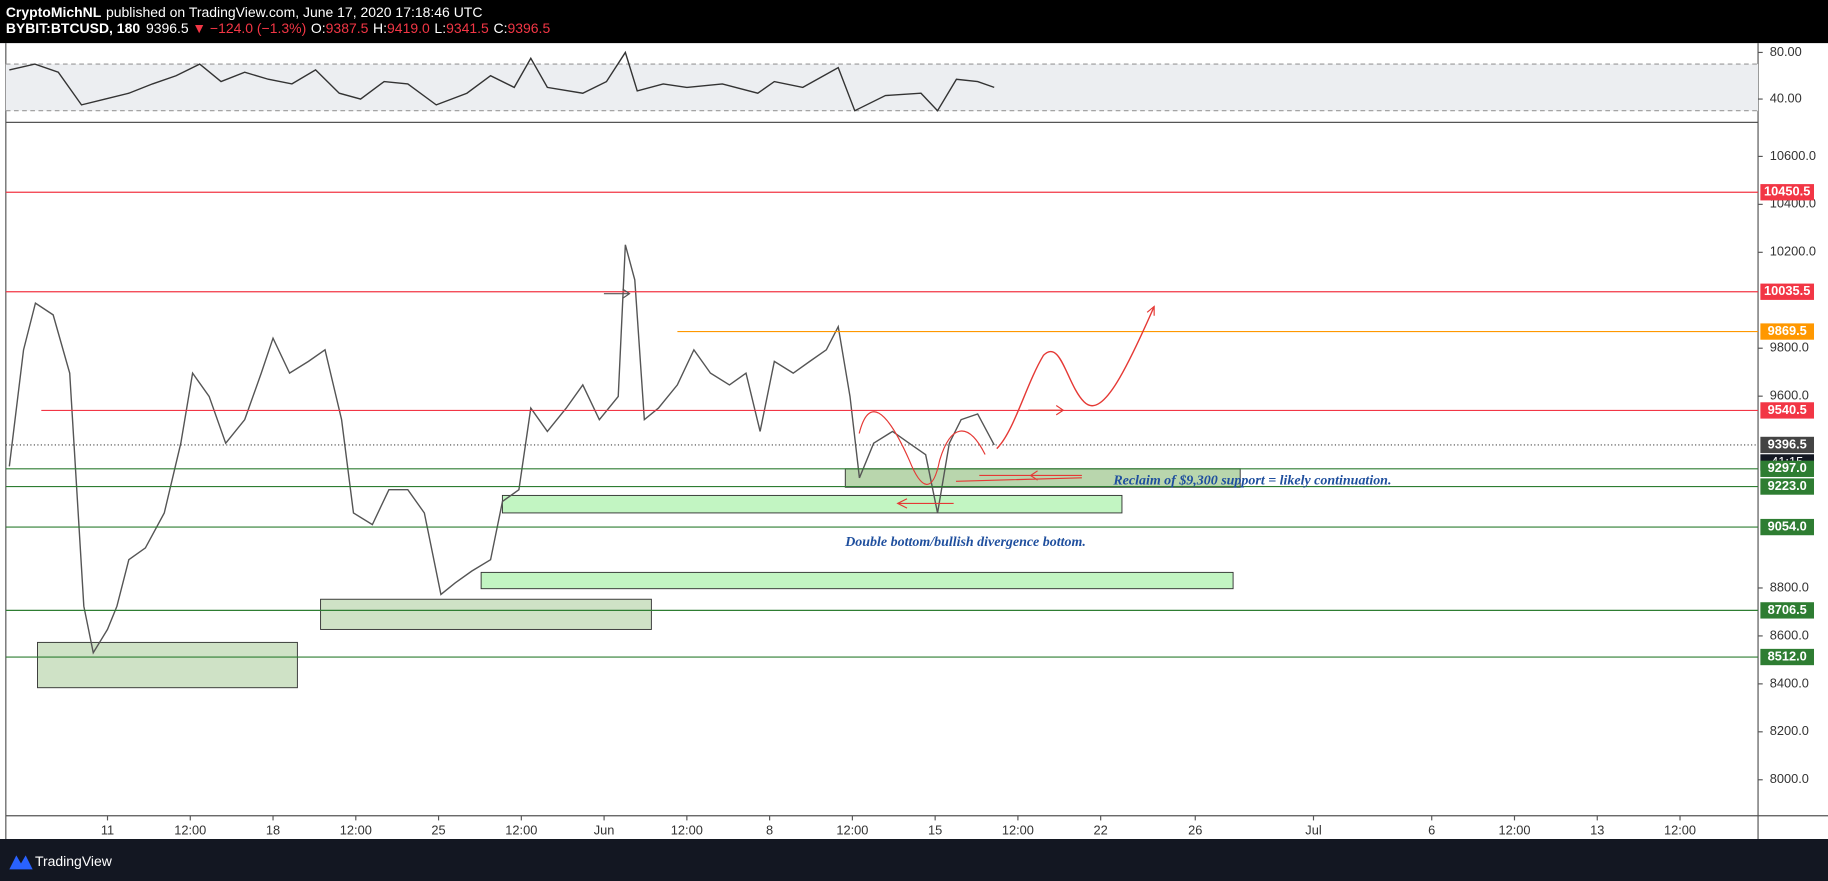 The height and width of the screenshot is (881, 1828). What do you see at coordinates (1075, 378) in the screenshot?
I see `projection-path` at bounding box center [1075, 378].